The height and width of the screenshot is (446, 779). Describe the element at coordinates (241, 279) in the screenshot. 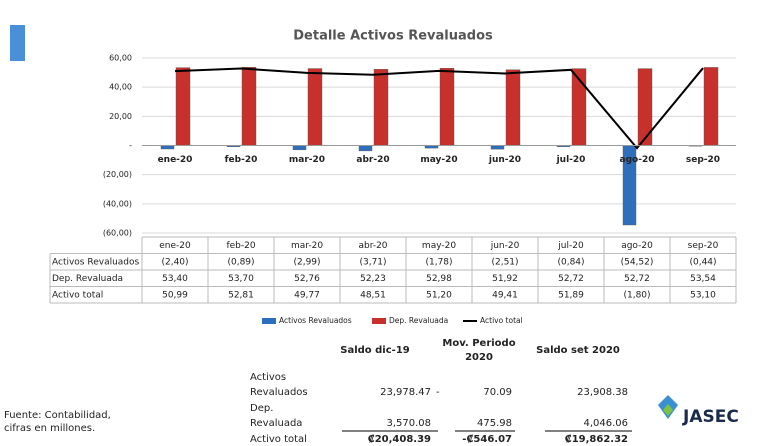

I see `table-cell: 53,70` at that location.